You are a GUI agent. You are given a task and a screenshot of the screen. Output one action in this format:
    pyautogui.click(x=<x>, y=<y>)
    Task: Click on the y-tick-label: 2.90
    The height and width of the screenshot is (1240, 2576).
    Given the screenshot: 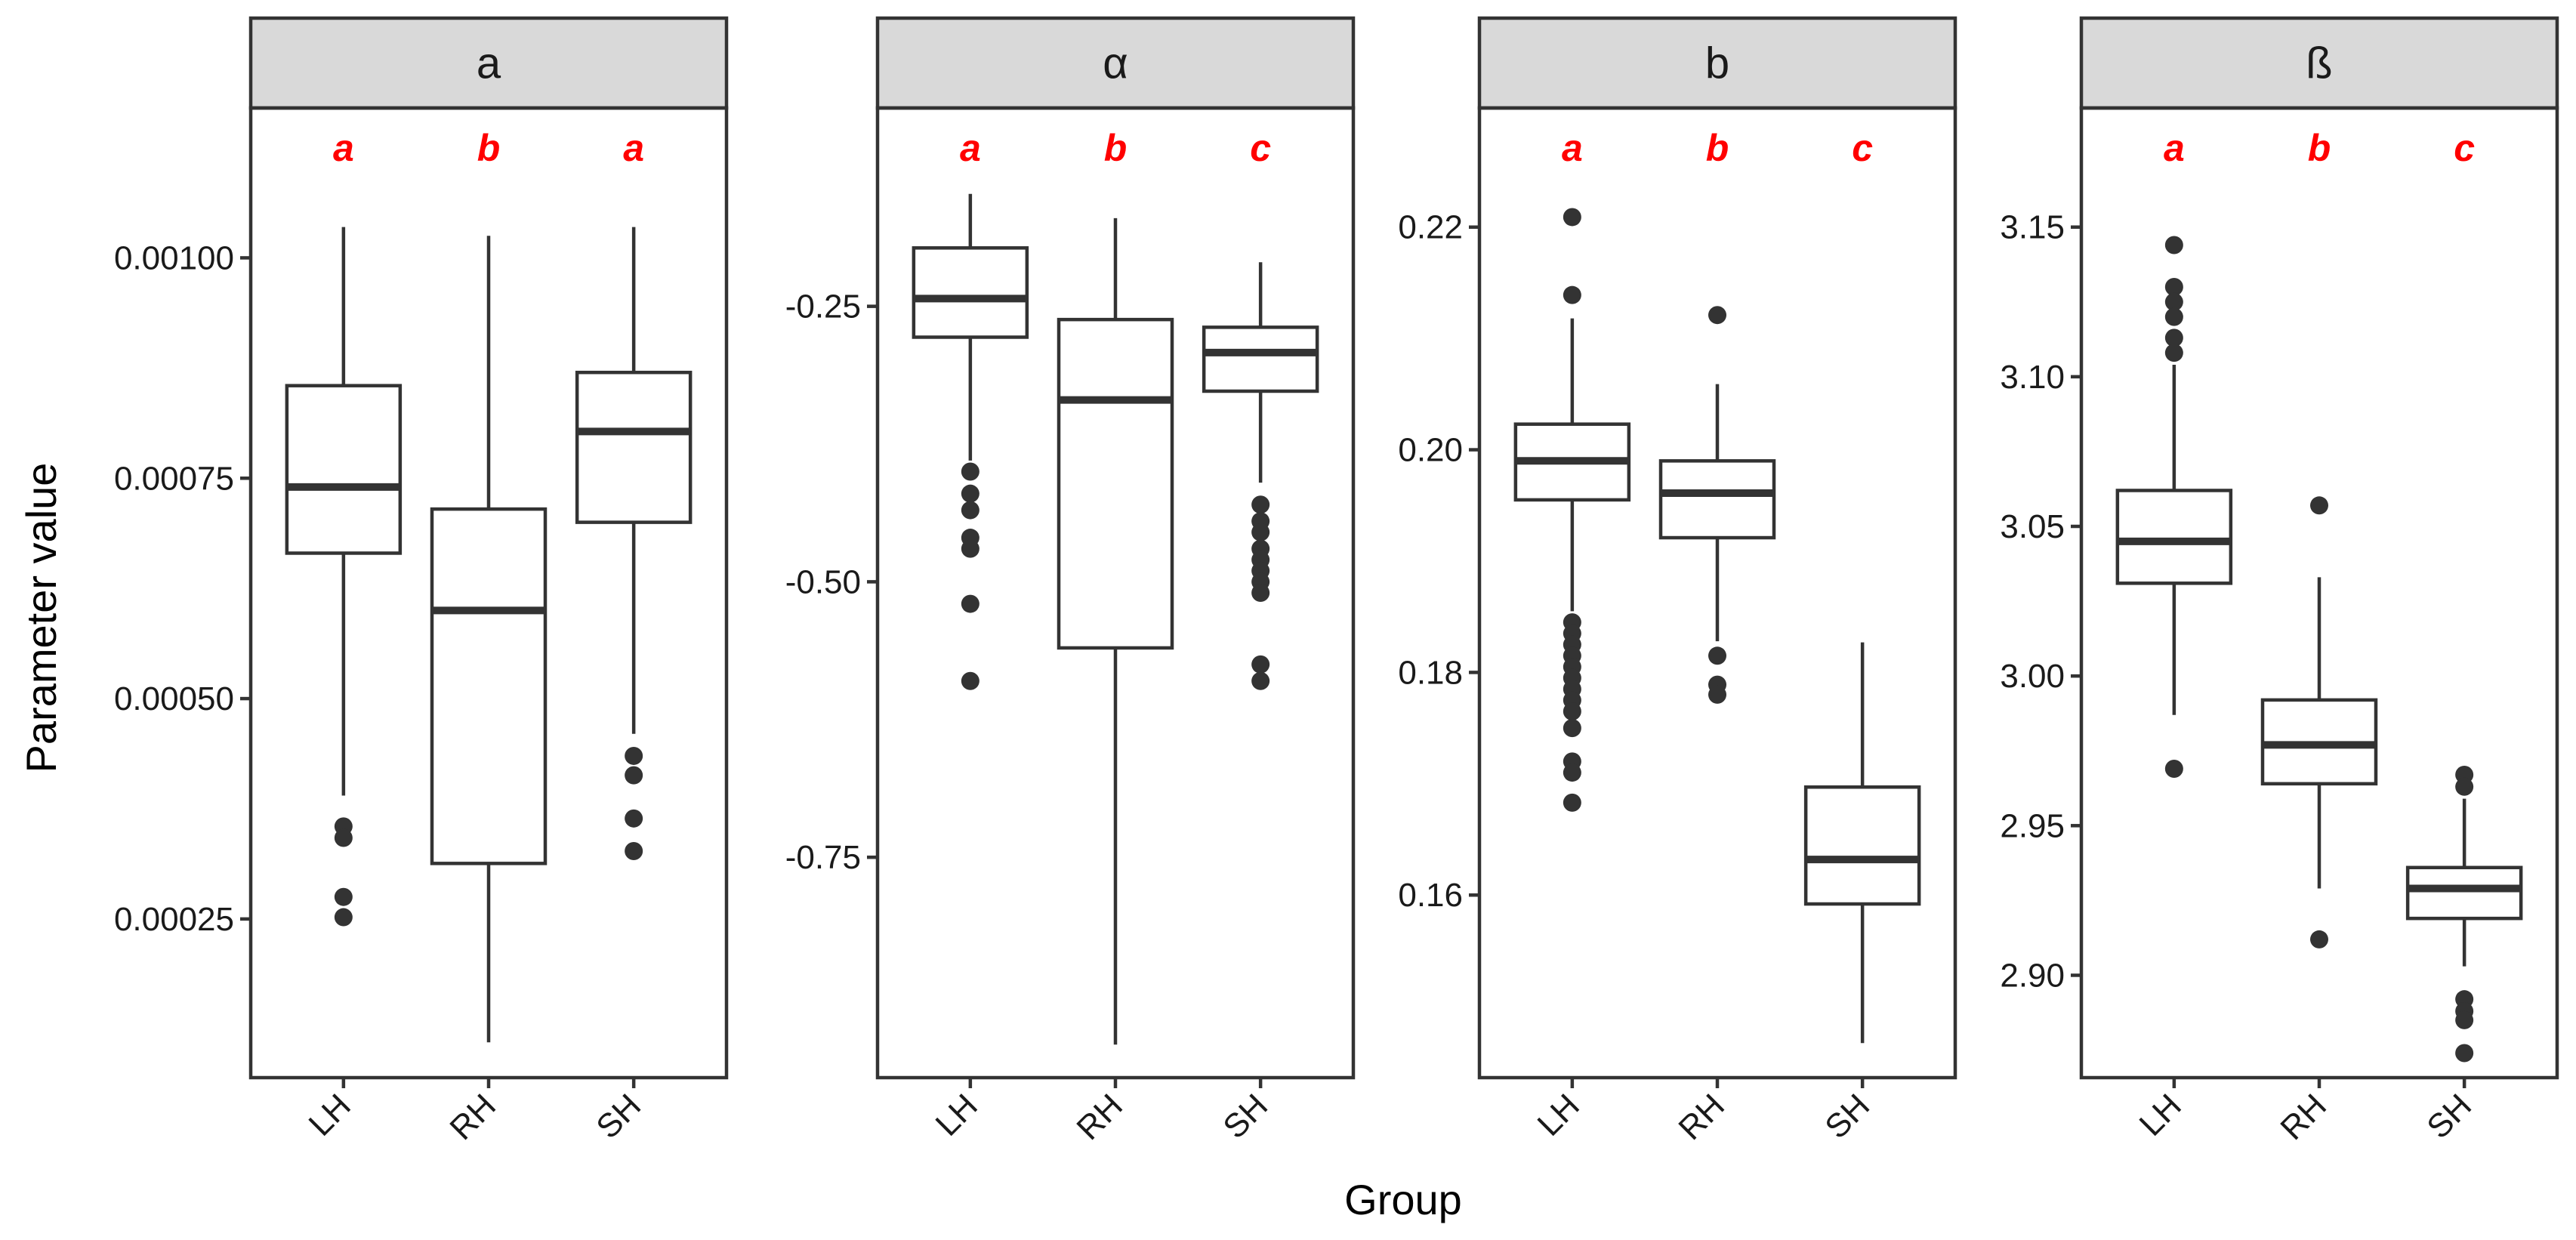 What is the action you would take?
    pyautogui.click(x=2032, y=976)
    